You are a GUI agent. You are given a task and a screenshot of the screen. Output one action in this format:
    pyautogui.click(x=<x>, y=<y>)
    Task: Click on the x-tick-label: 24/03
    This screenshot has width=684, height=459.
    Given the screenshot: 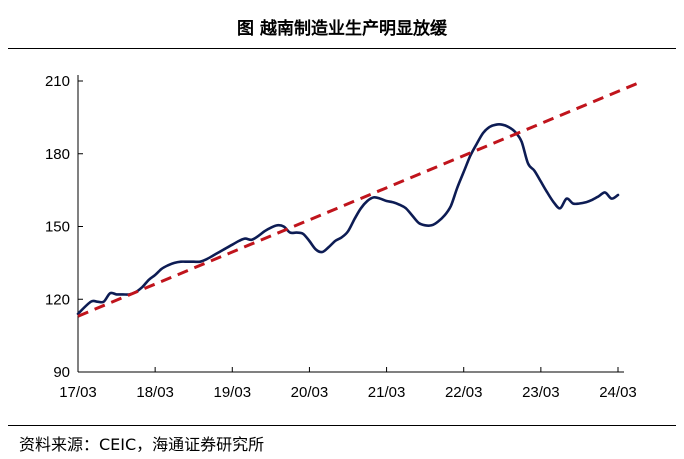 What is the action you would take?
    pyautogui.click(x=618, y=392)
    